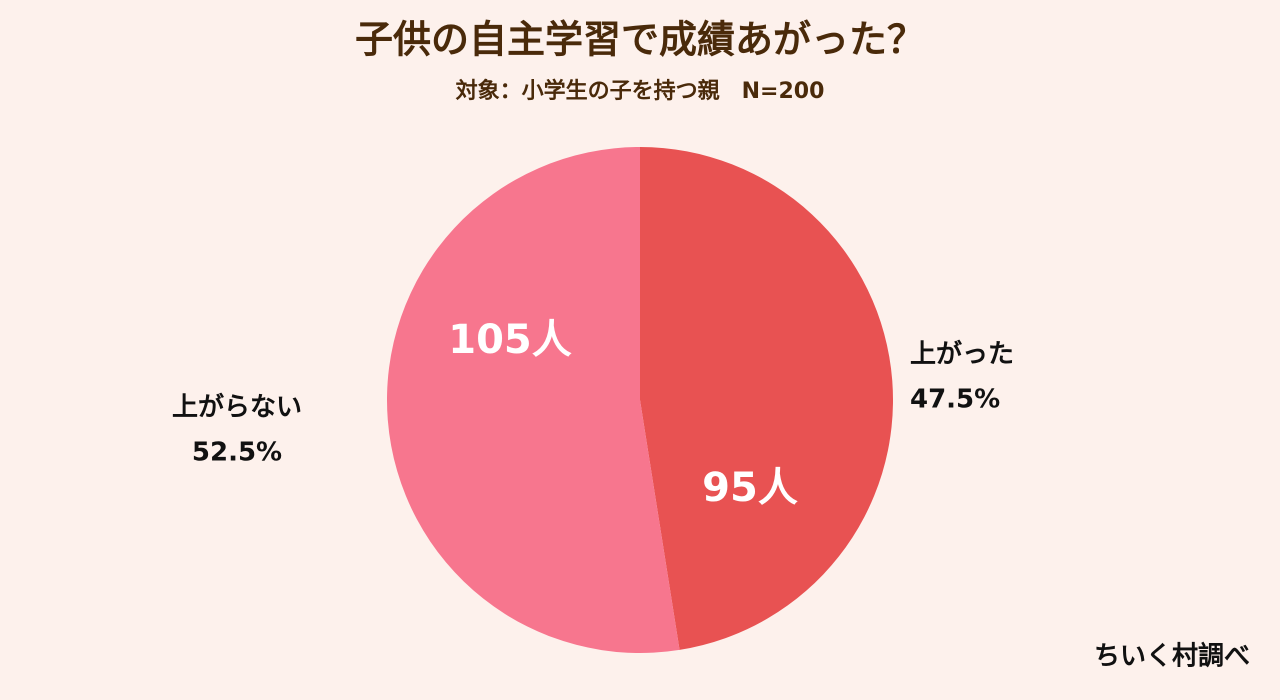 The image size is (1280, 700). I want to click on category-label: 上がった, so click(962, 354).